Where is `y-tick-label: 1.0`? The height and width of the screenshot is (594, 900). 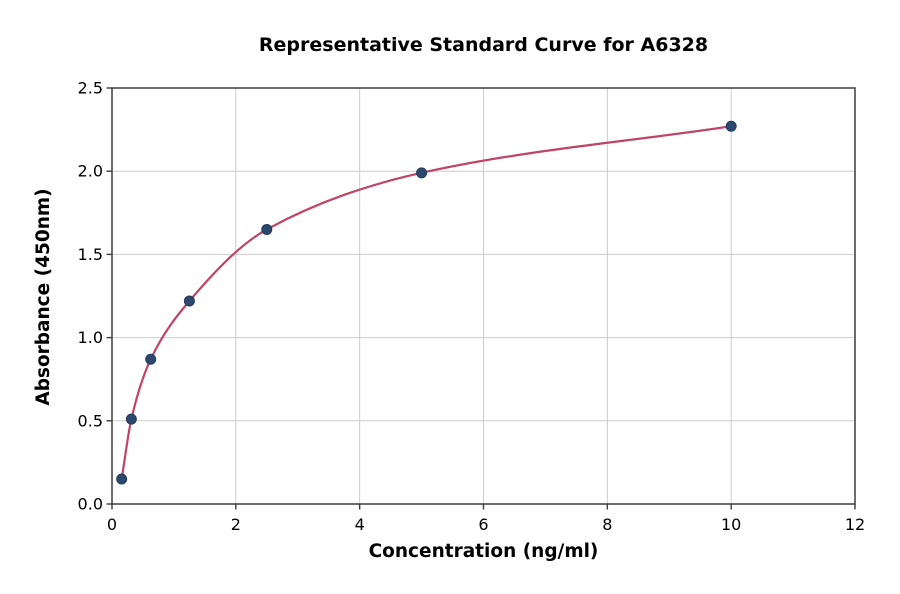 y-tick-label: 1.0 is located at coordinates (90, 337).